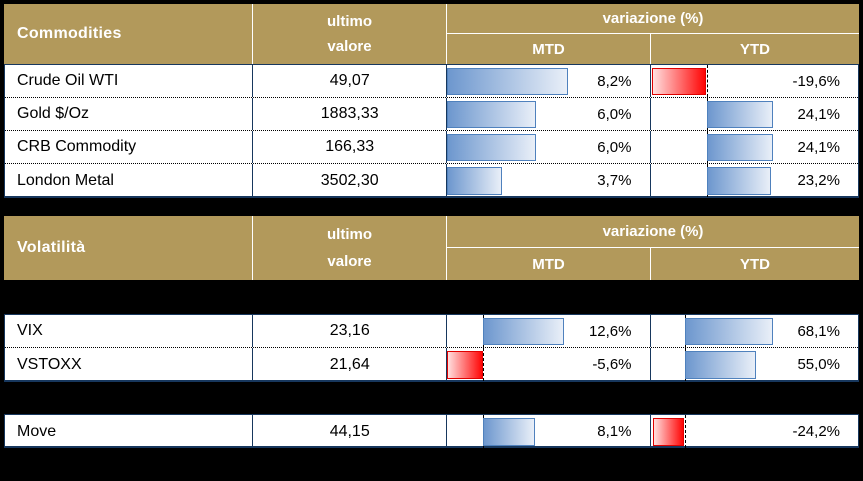  What do you see at coordinates (129, 180) in the screenshot?
I see `instrument-name: London Metal` at bounding box center [129, 180].